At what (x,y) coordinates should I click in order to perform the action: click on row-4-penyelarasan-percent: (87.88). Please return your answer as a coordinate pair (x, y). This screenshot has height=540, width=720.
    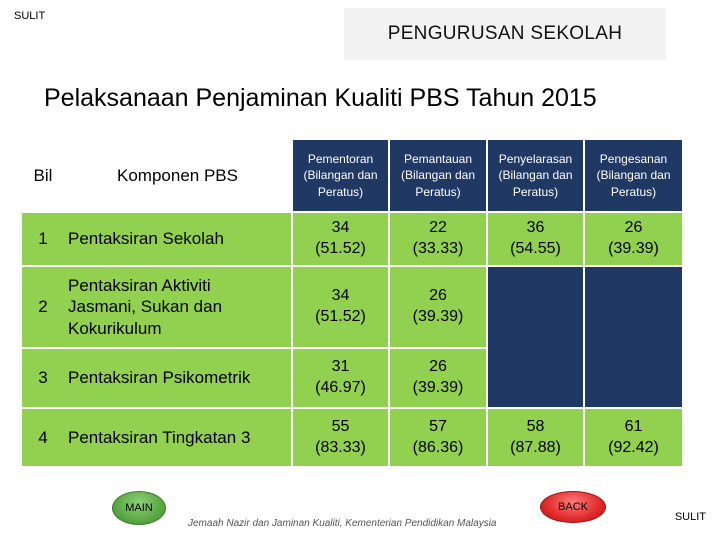
    Looking at the image, I should click on (535, 447).